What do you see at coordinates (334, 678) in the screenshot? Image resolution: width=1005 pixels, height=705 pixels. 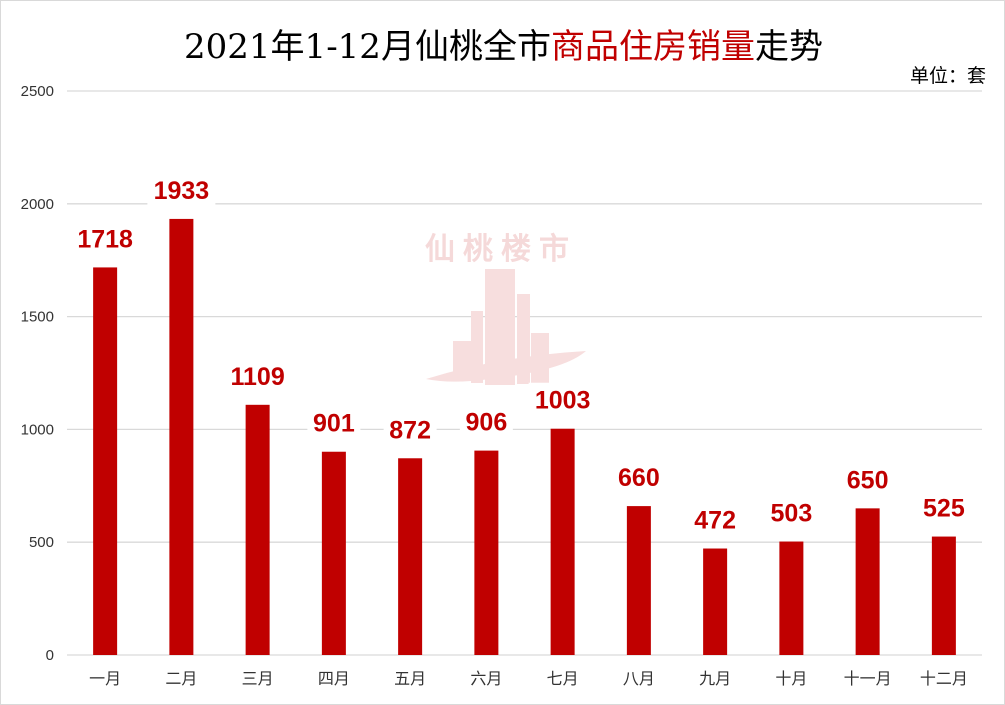 I see `x-tick-label: 四月` at bounding box center [334, 678].